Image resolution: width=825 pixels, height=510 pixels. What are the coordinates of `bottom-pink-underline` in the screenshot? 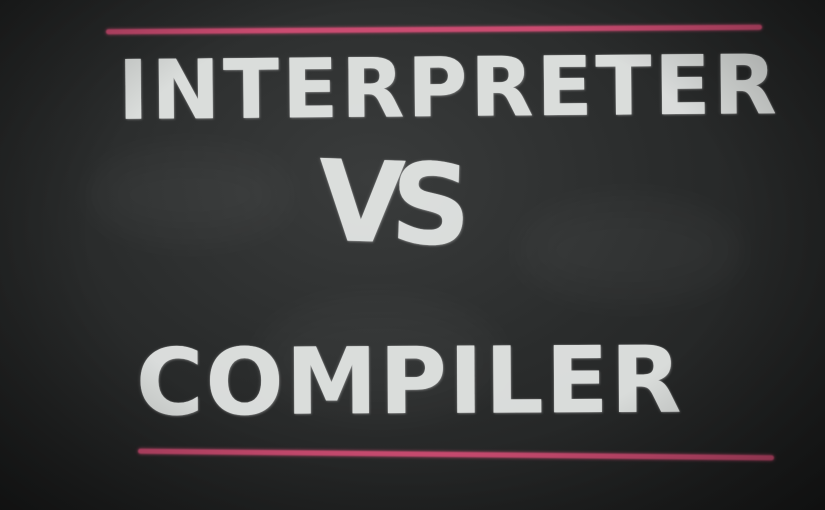 It's located at (456, 454).